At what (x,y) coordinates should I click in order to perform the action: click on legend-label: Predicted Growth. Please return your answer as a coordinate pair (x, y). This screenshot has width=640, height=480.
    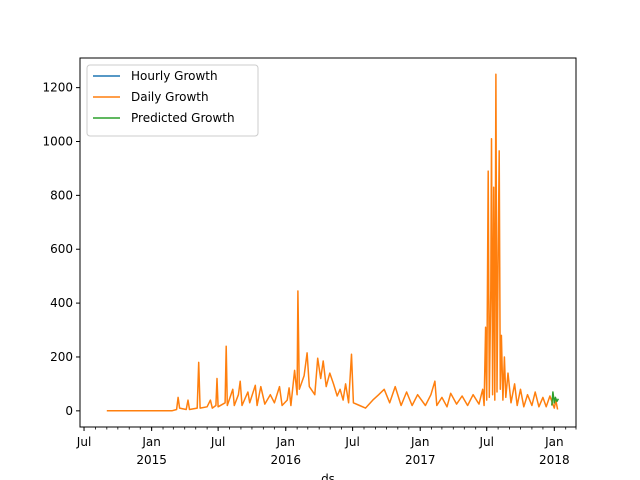
    Looking at the image, I should click on (183, 118).